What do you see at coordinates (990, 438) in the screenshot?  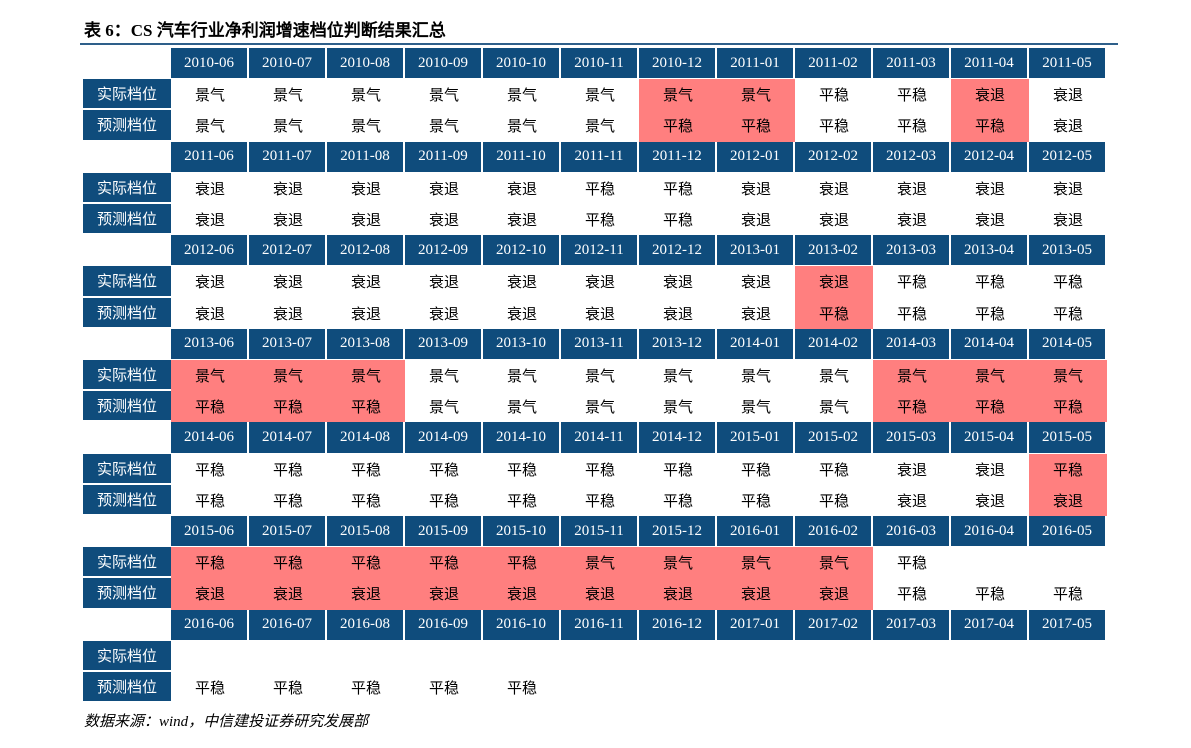 I see `date-header: 2015-04` at bounding box center [990, 438].